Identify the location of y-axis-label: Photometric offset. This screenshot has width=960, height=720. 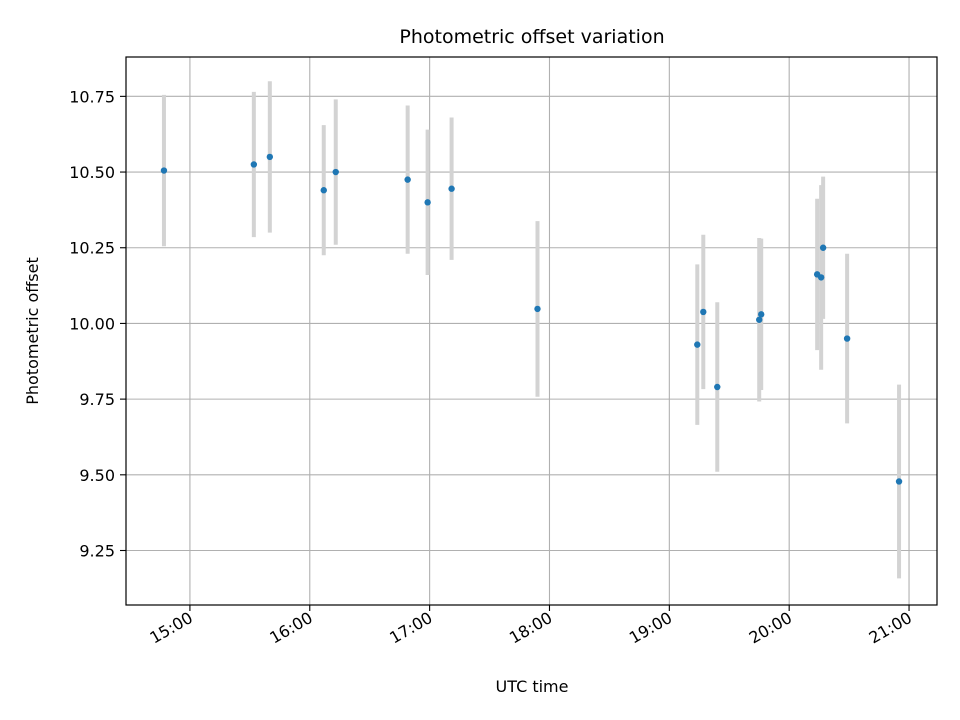
(32, 331).